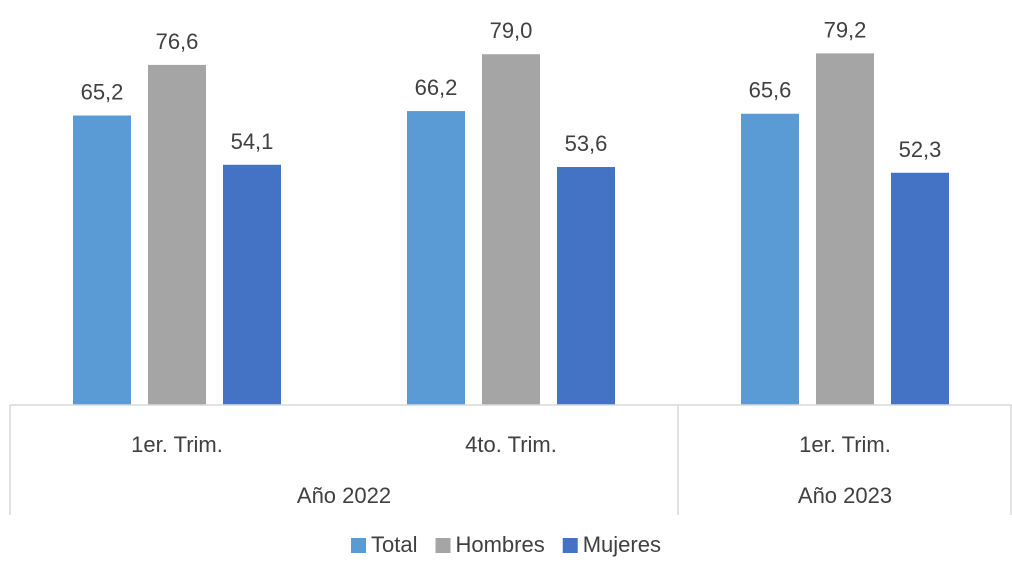  I want to click on data-label: 52,3, so click(920, 149).